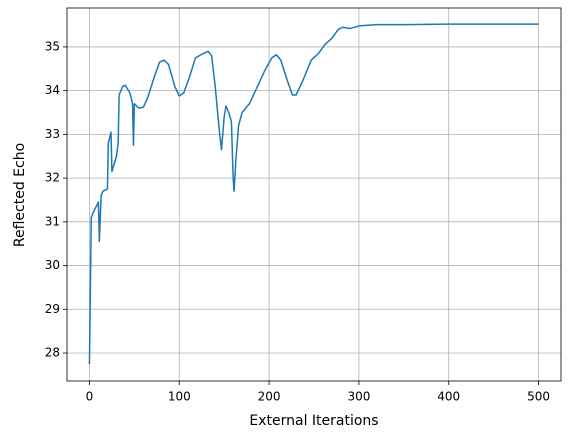  What do you see at coordinates (52, 46) in the screenshot?
I see `y-tick-label: 35` at bounding box center [52, 46].